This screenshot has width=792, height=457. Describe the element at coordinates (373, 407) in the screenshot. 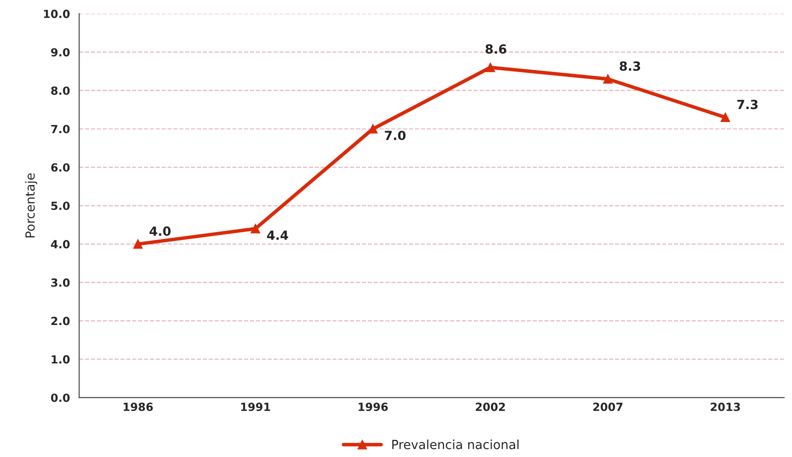

I see `x-tick-label: 1996` at that location.